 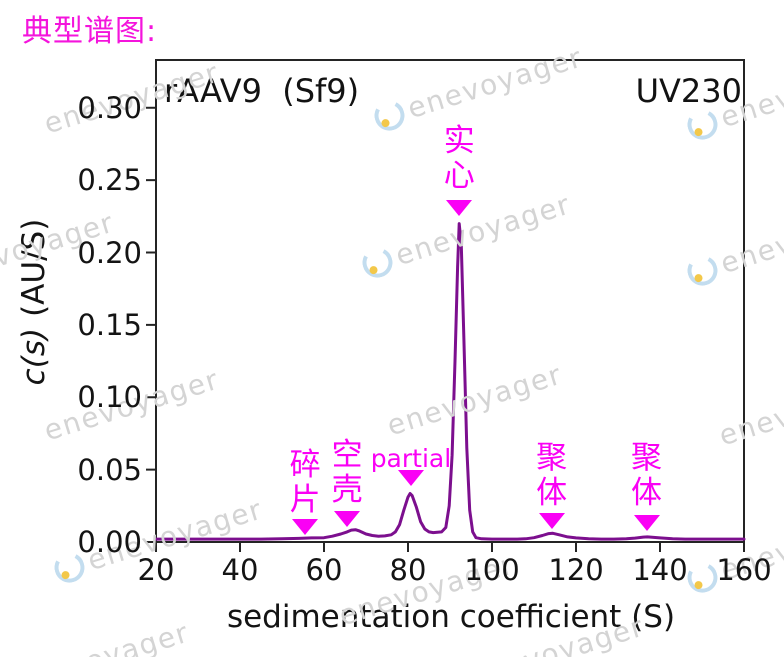 What do you see at coordinates (324, 570) in the screenshot?
I see `x-tick-label: 60` at bounding box center [324, 570].